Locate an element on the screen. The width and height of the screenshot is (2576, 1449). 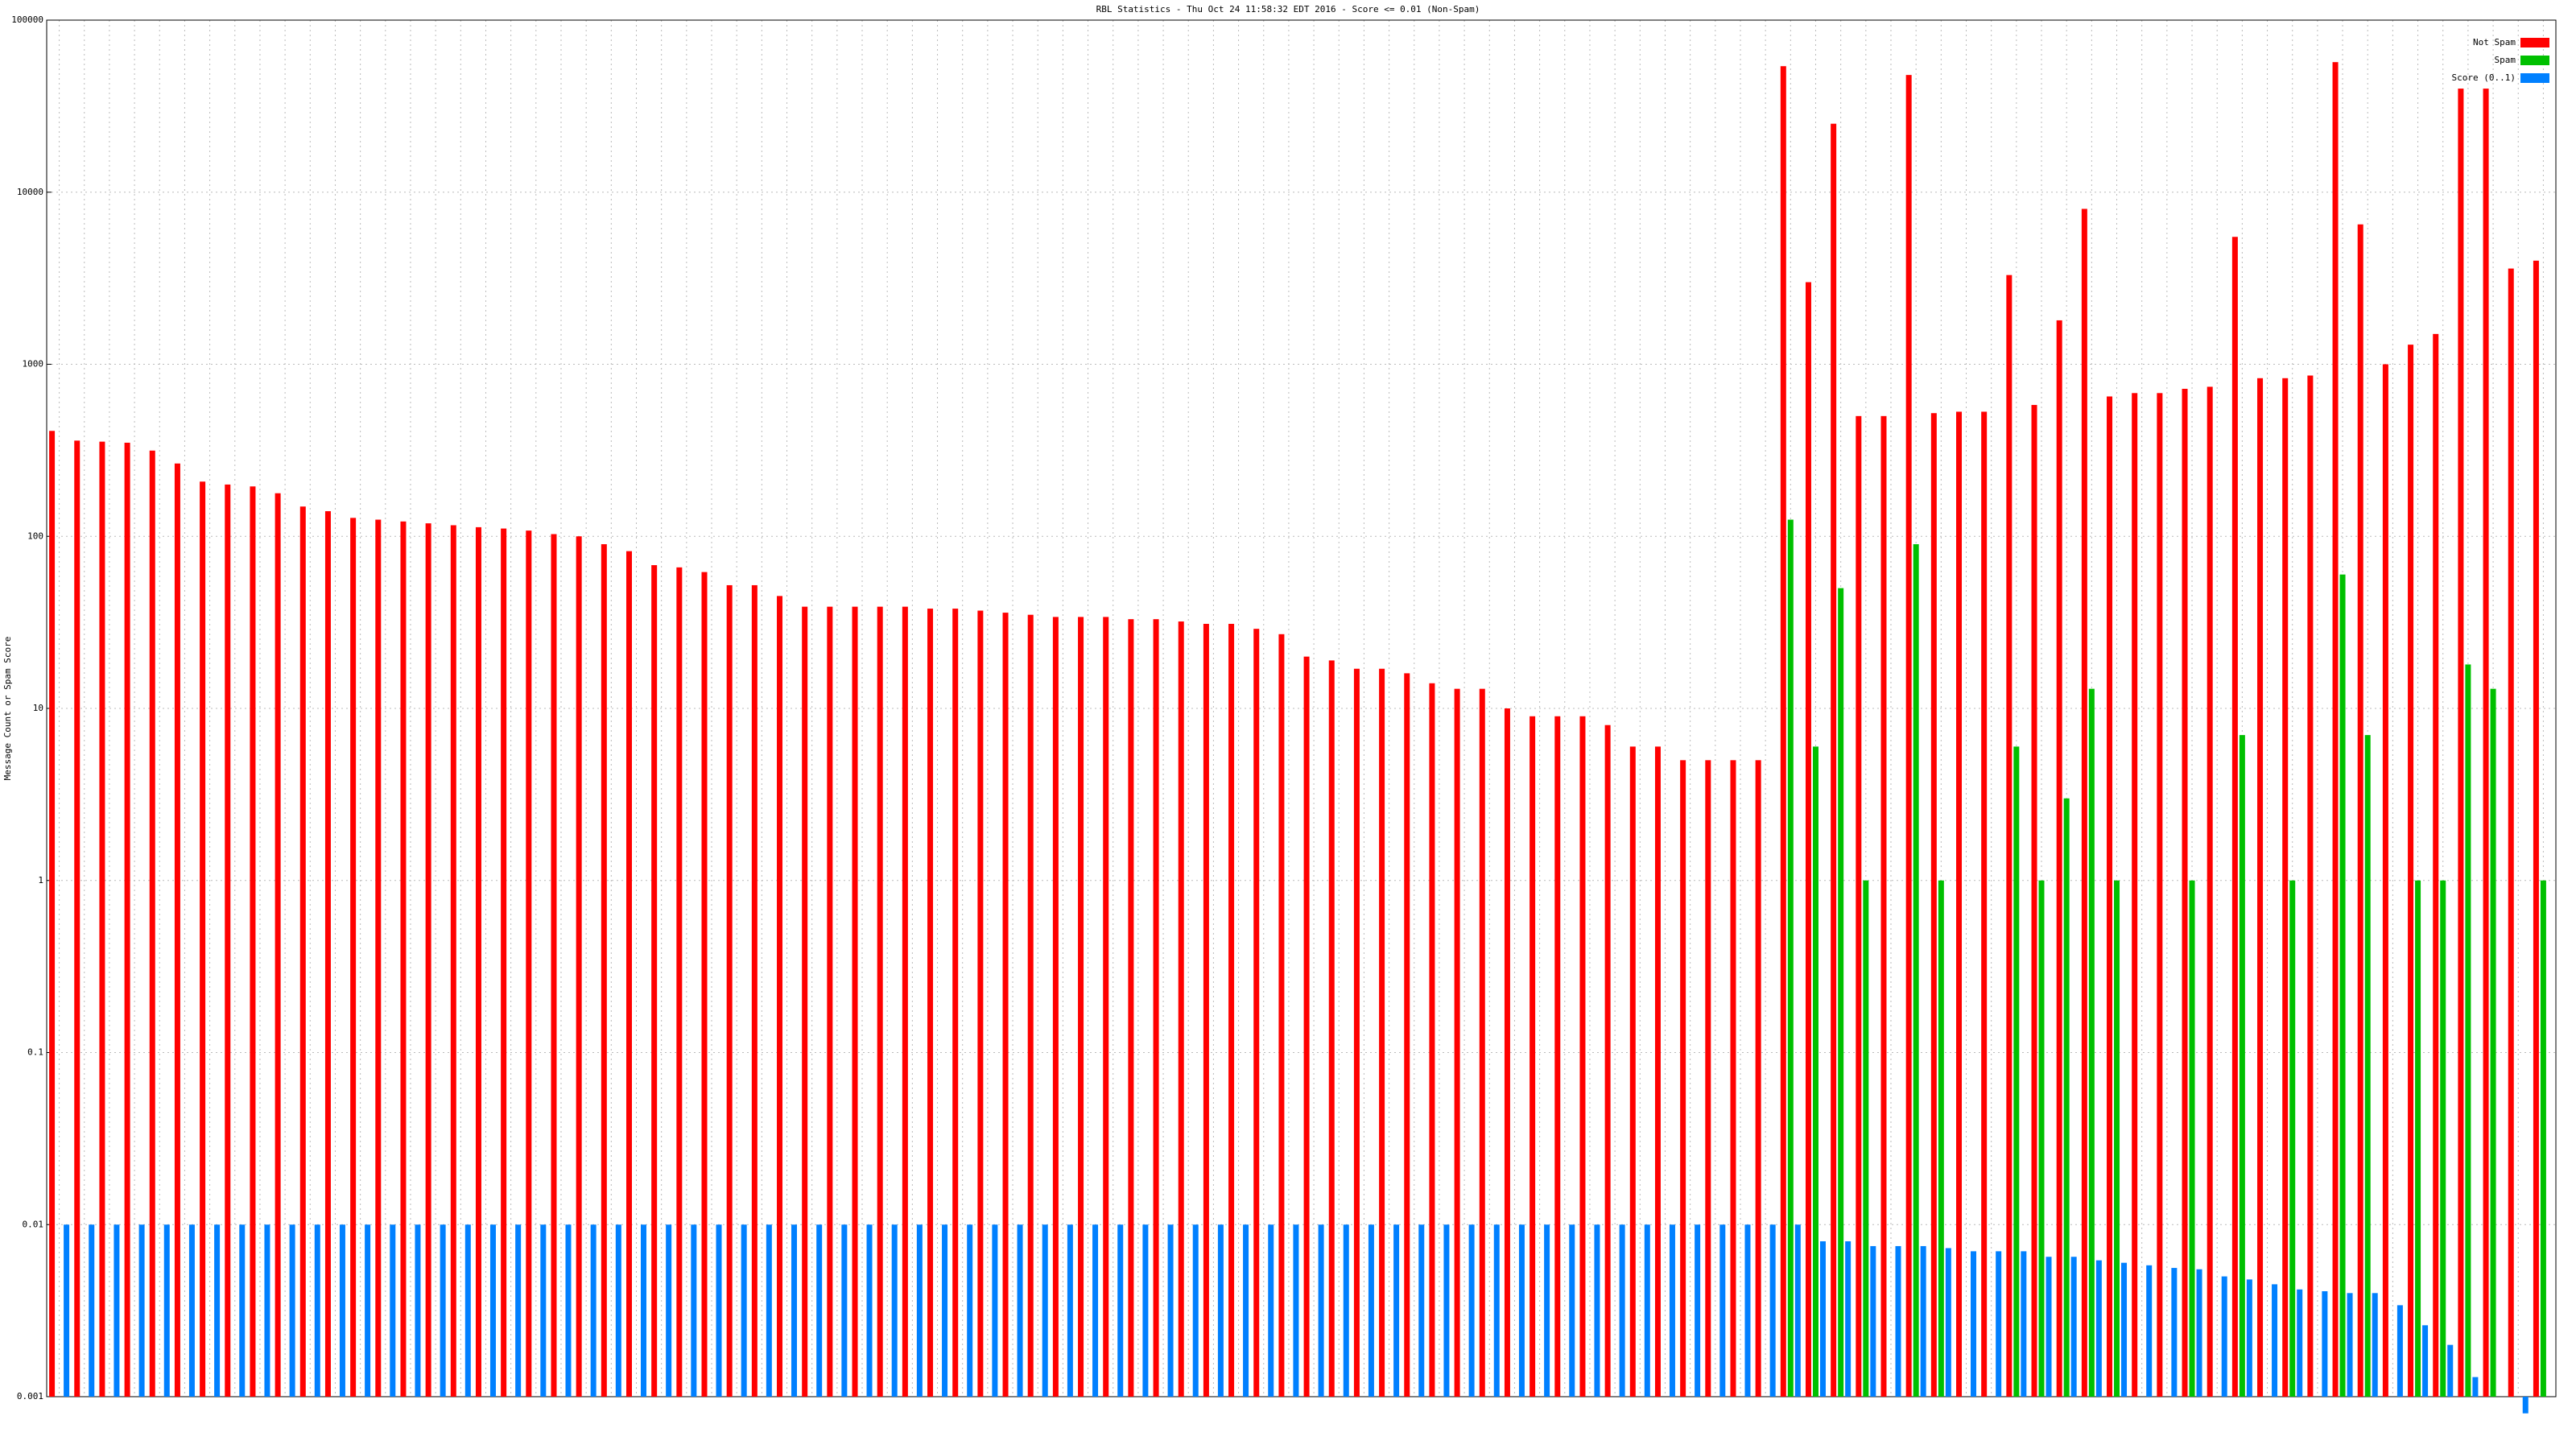
y-tick-label: 10000 is located at coordinates (30, 192).